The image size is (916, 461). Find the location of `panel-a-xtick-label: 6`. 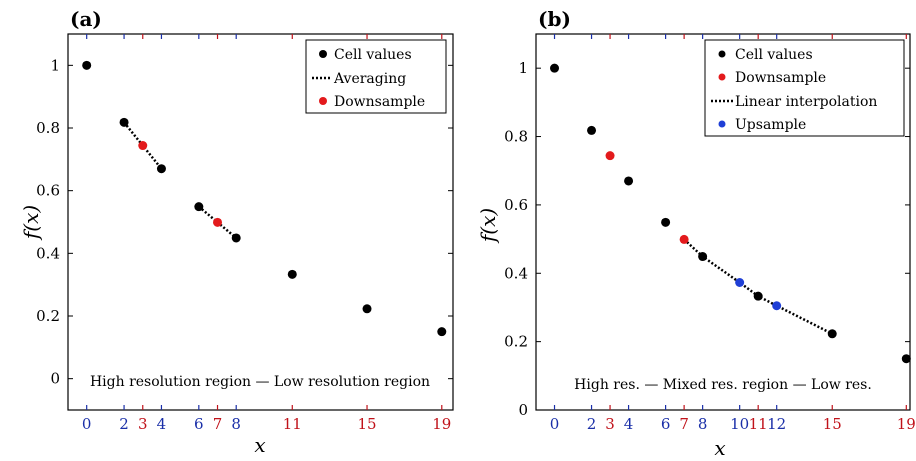

panel-a-xtick-label: 6 is located at coordinates (199, 424).